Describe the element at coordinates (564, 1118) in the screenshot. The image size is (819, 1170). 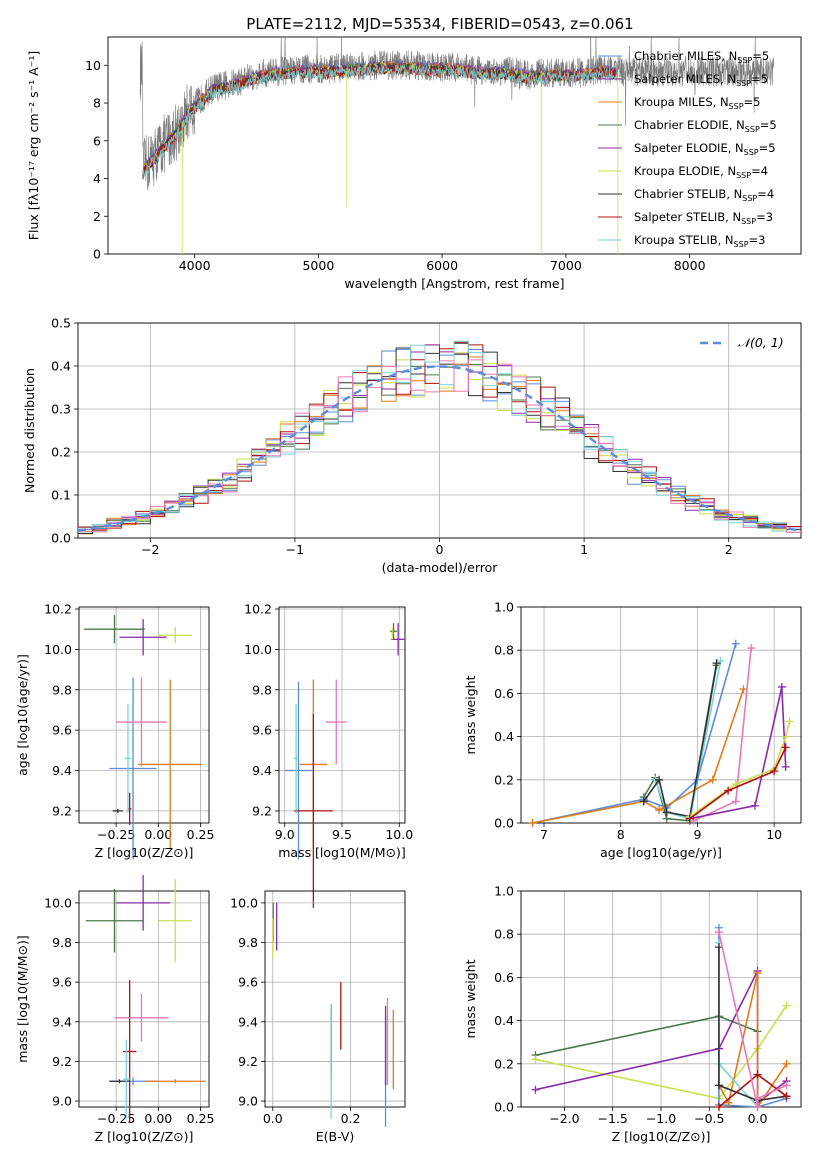
I see `x-tick-label: −2.0` at that location.